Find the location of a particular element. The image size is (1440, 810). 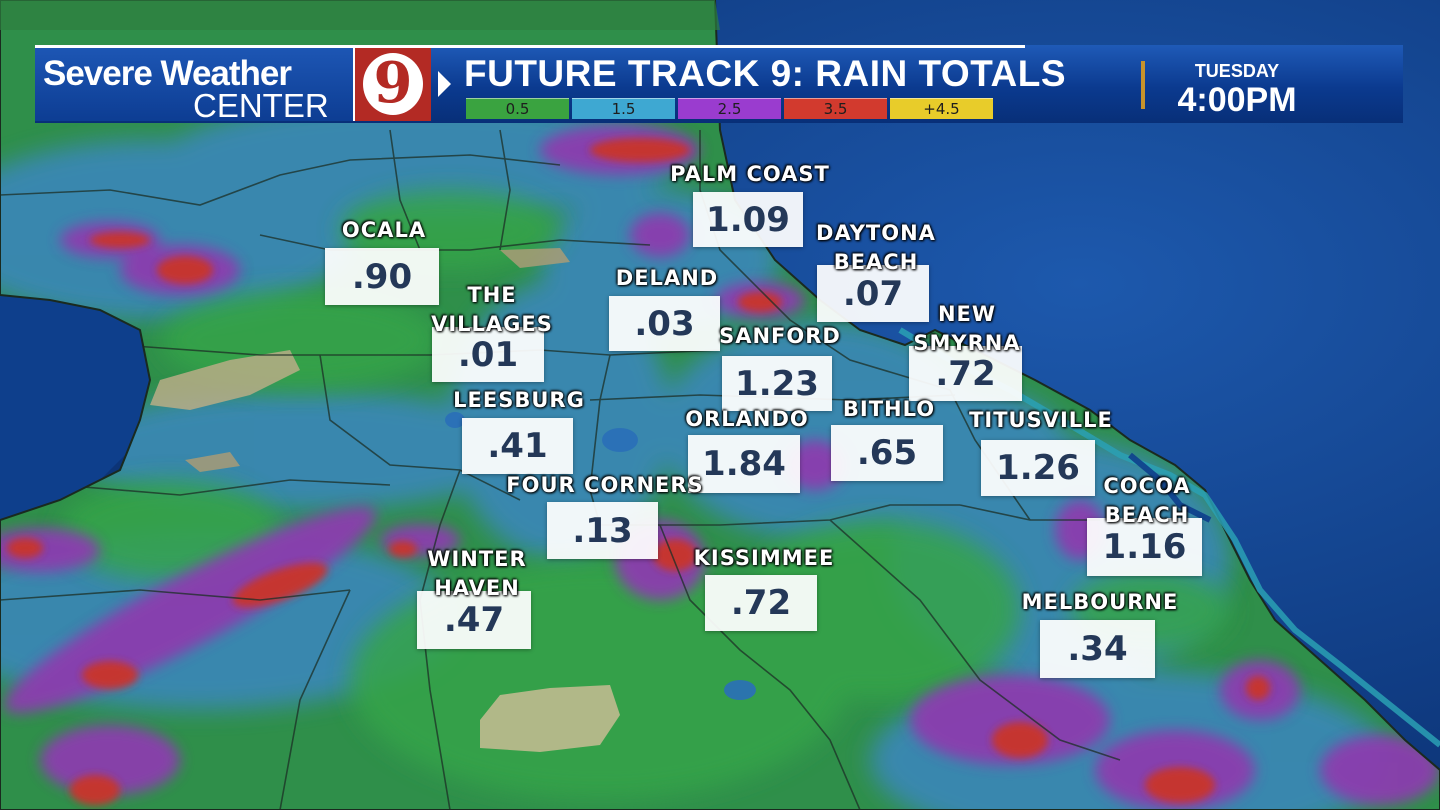

city-name-bithlo: BITHLO is located at coordinates (889, 409).